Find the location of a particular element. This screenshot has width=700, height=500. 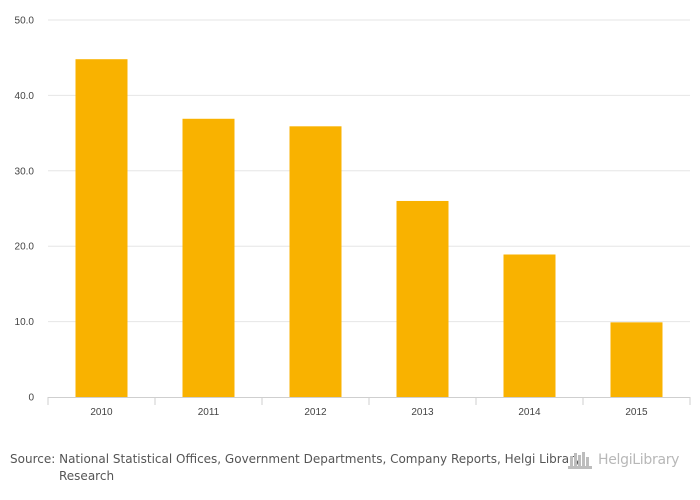

x-tick-label: 2011 is located at coordinates (209, 412).